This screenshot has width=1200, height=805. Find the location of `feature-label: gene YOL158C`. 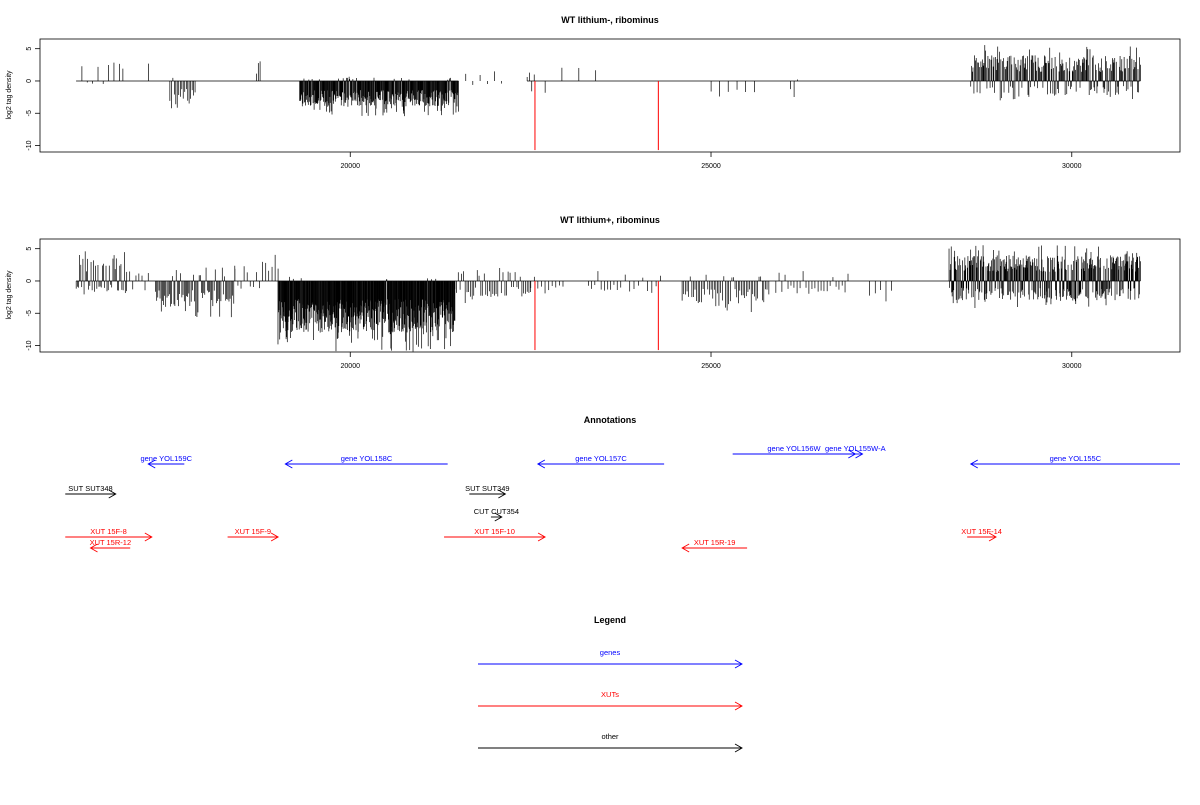

feature-label: gene YOL158C is located at coordinates (367, 458).